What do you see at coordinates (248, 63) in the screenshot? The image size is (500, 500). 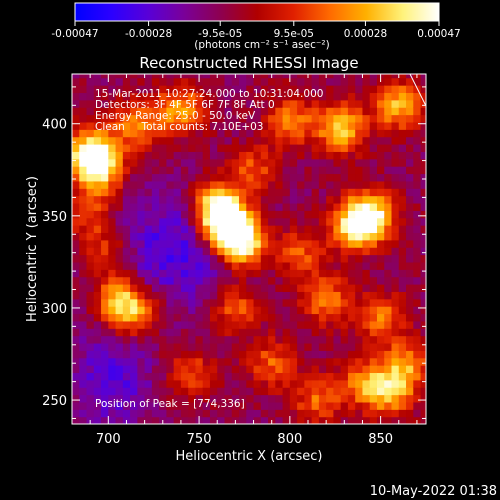 I see `chart-title: Reconstructed RHESSI Image` at bounding box center [248, 63].